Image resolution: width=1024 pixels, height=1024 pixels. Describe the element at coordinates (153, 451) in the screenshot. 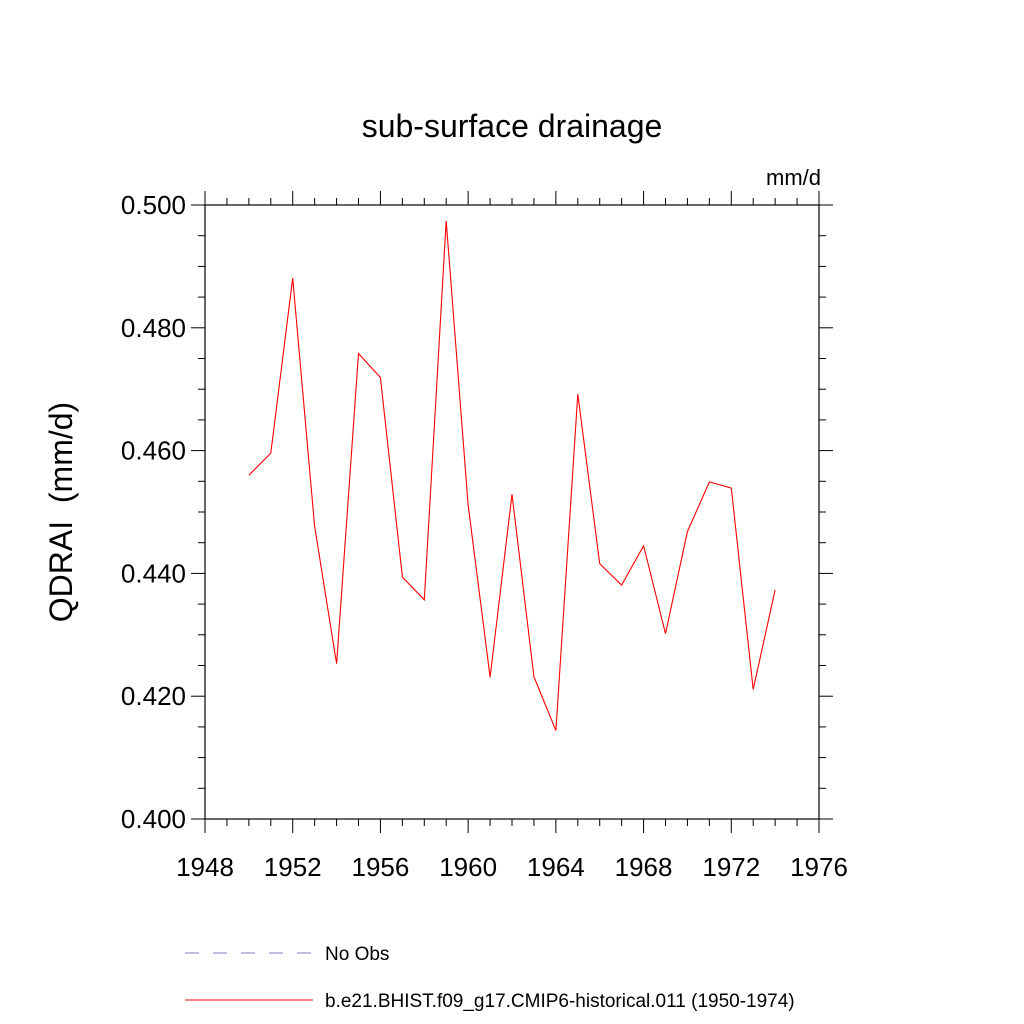

I see `y-tick-label: 0.460` at that location.